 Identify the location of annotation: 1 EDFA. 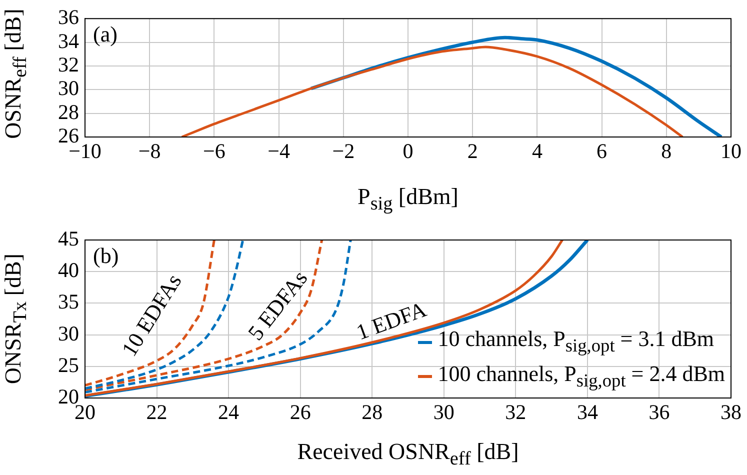
(391, 320).